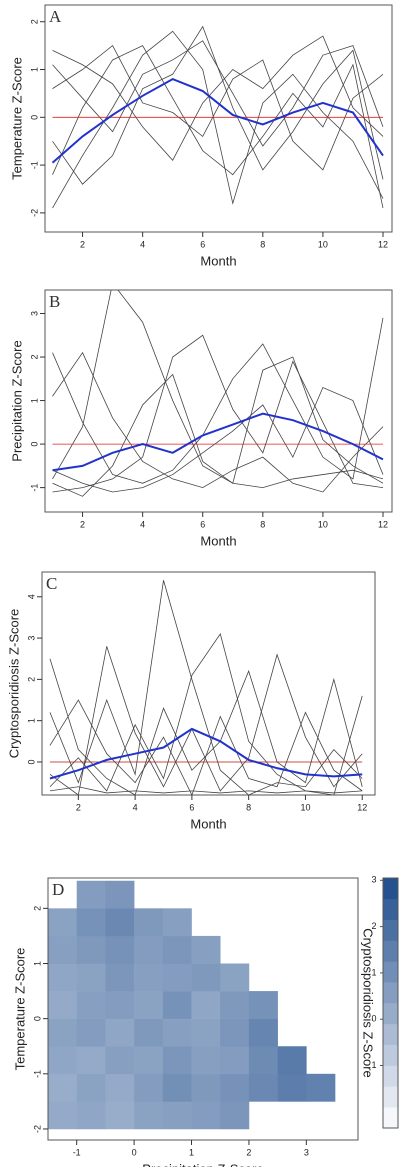 Image resolution: width=400 pixels, height=1167 pixels. I want to click on x-tick-label: 8, so click(262, 244).